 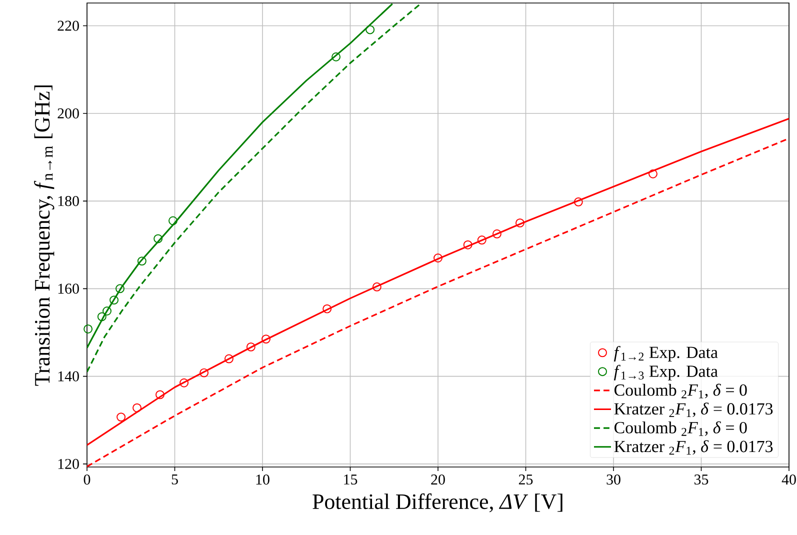 What do you see at coordinates (351, 479) in the screenshot?
I see `x-tick-label: 15` at bounding box center [351, 479].